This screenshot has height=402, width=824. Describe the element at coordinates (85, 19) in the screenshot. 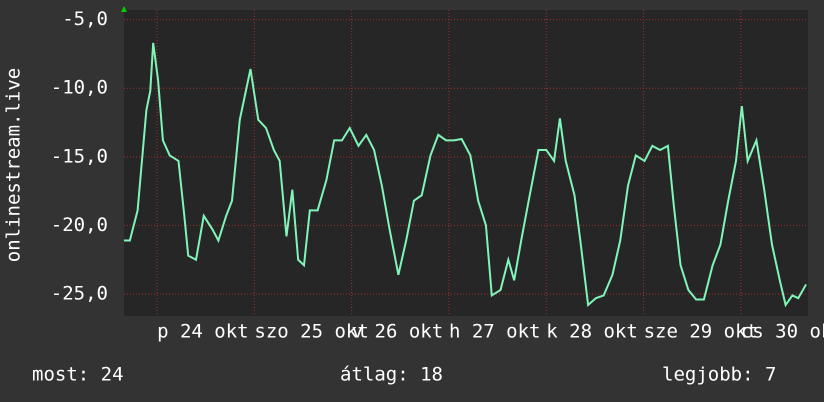

I see `y-tick-label: -5,0` at that location.